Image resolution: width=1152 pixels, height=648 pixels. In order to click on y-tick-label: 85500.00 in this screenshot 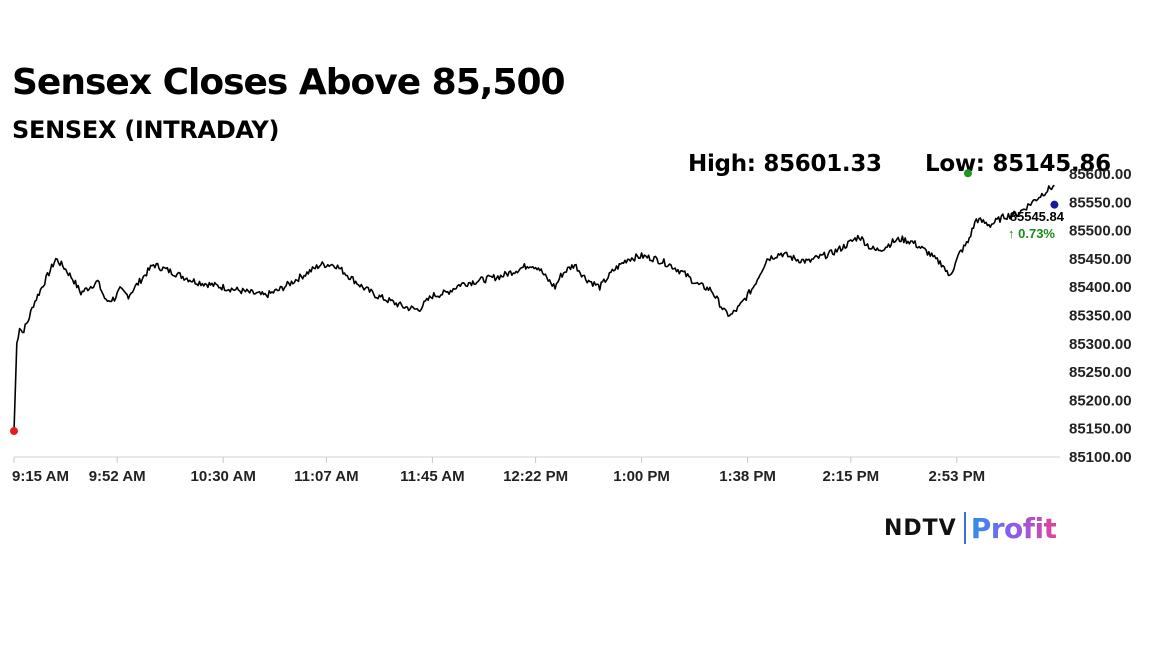, I will do `click(1100, 231)`.